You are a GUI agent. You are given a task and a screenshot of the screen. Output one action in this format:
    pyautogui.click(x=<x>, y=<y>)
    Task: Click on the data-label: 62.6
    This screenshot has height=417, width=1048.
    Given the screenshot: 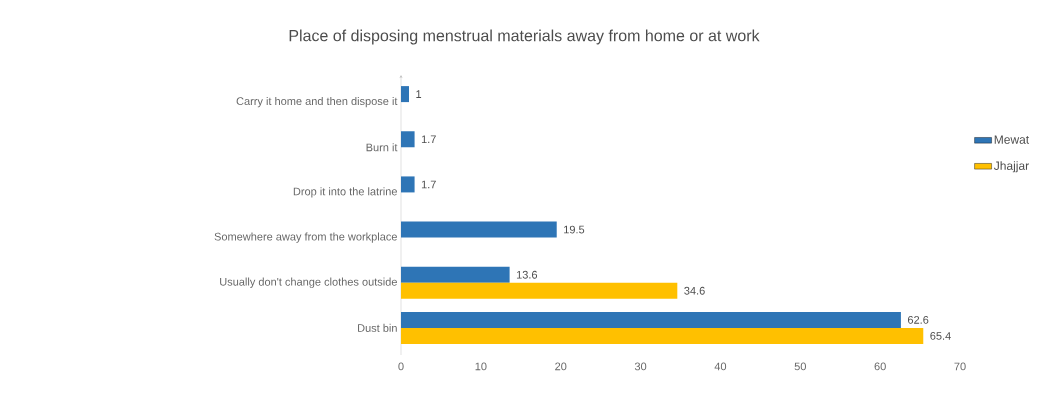 What is the action you would take?
    pyautogui.click(x=918, y=320)
    